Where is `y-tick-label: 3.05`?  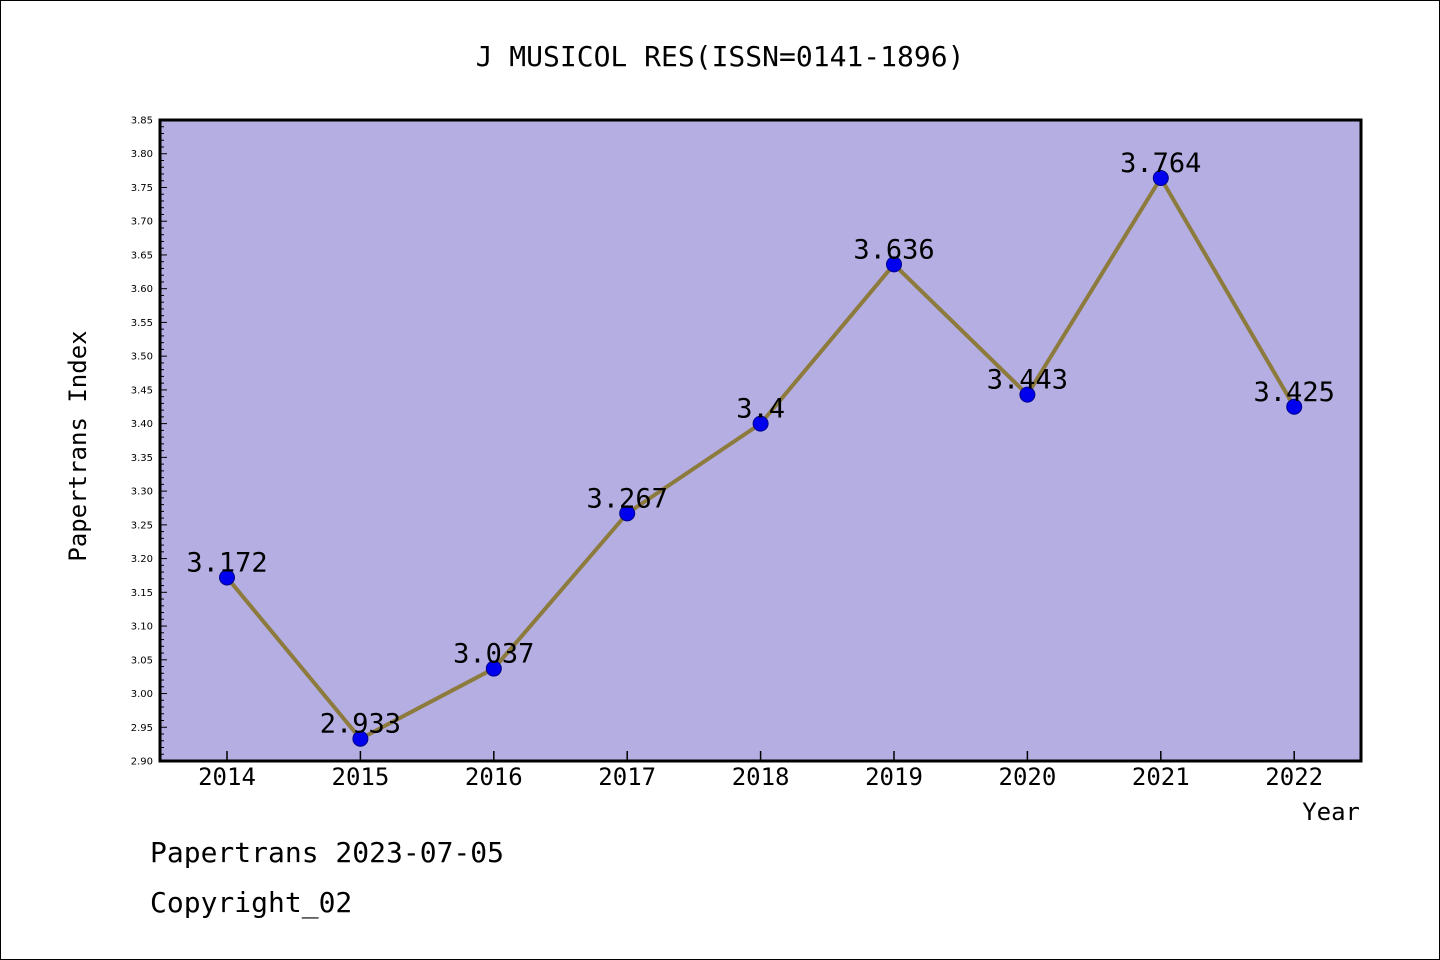
y-tick-label: 3.05 is located at coordinates (142, 660).